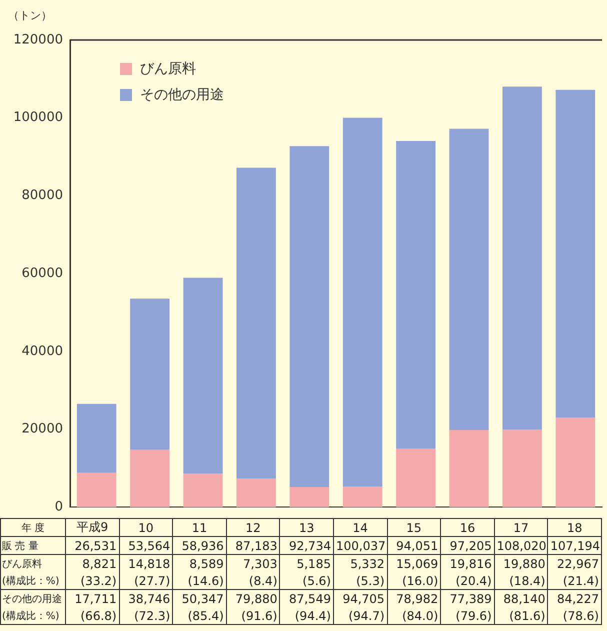 This screenshot has height=631, width=607. Describe the element at coordinates (521, 527) in the screenshot. I see `x-tick-label: 17` at that location.